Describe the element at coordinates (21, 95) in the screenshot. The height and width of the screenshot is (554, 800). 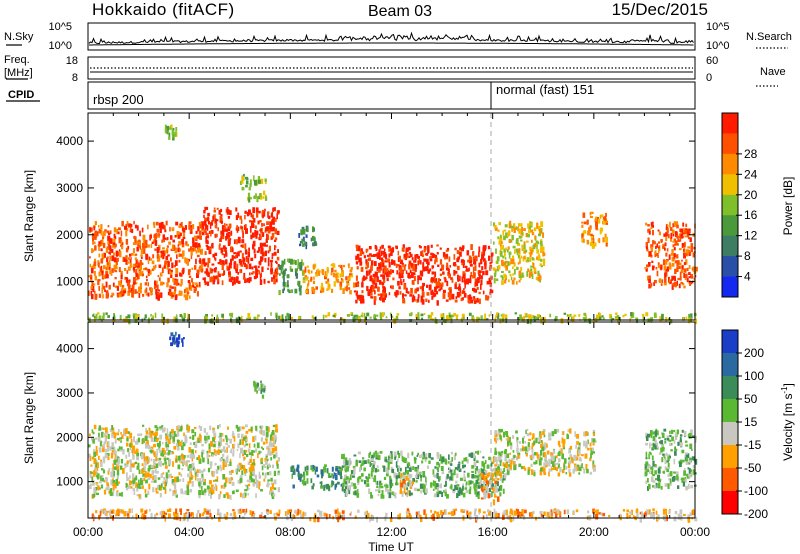
I see `cpid-label: CPID` at that location.